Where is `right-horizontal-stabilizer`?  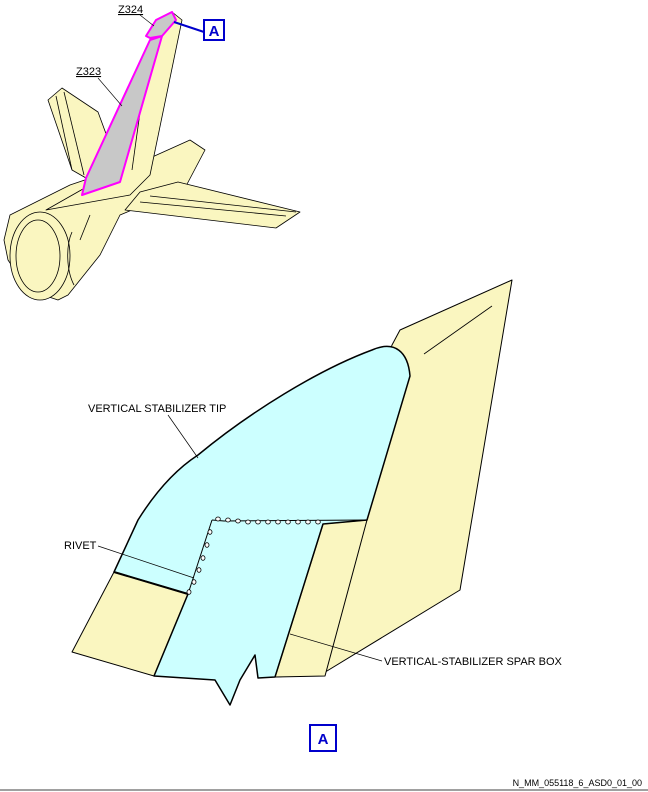 right-horizontal-stabilizer is located at coordinates (212, 205).